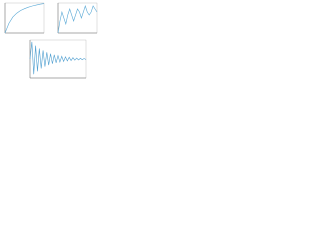  I want to click on figure, so click(51, 40).